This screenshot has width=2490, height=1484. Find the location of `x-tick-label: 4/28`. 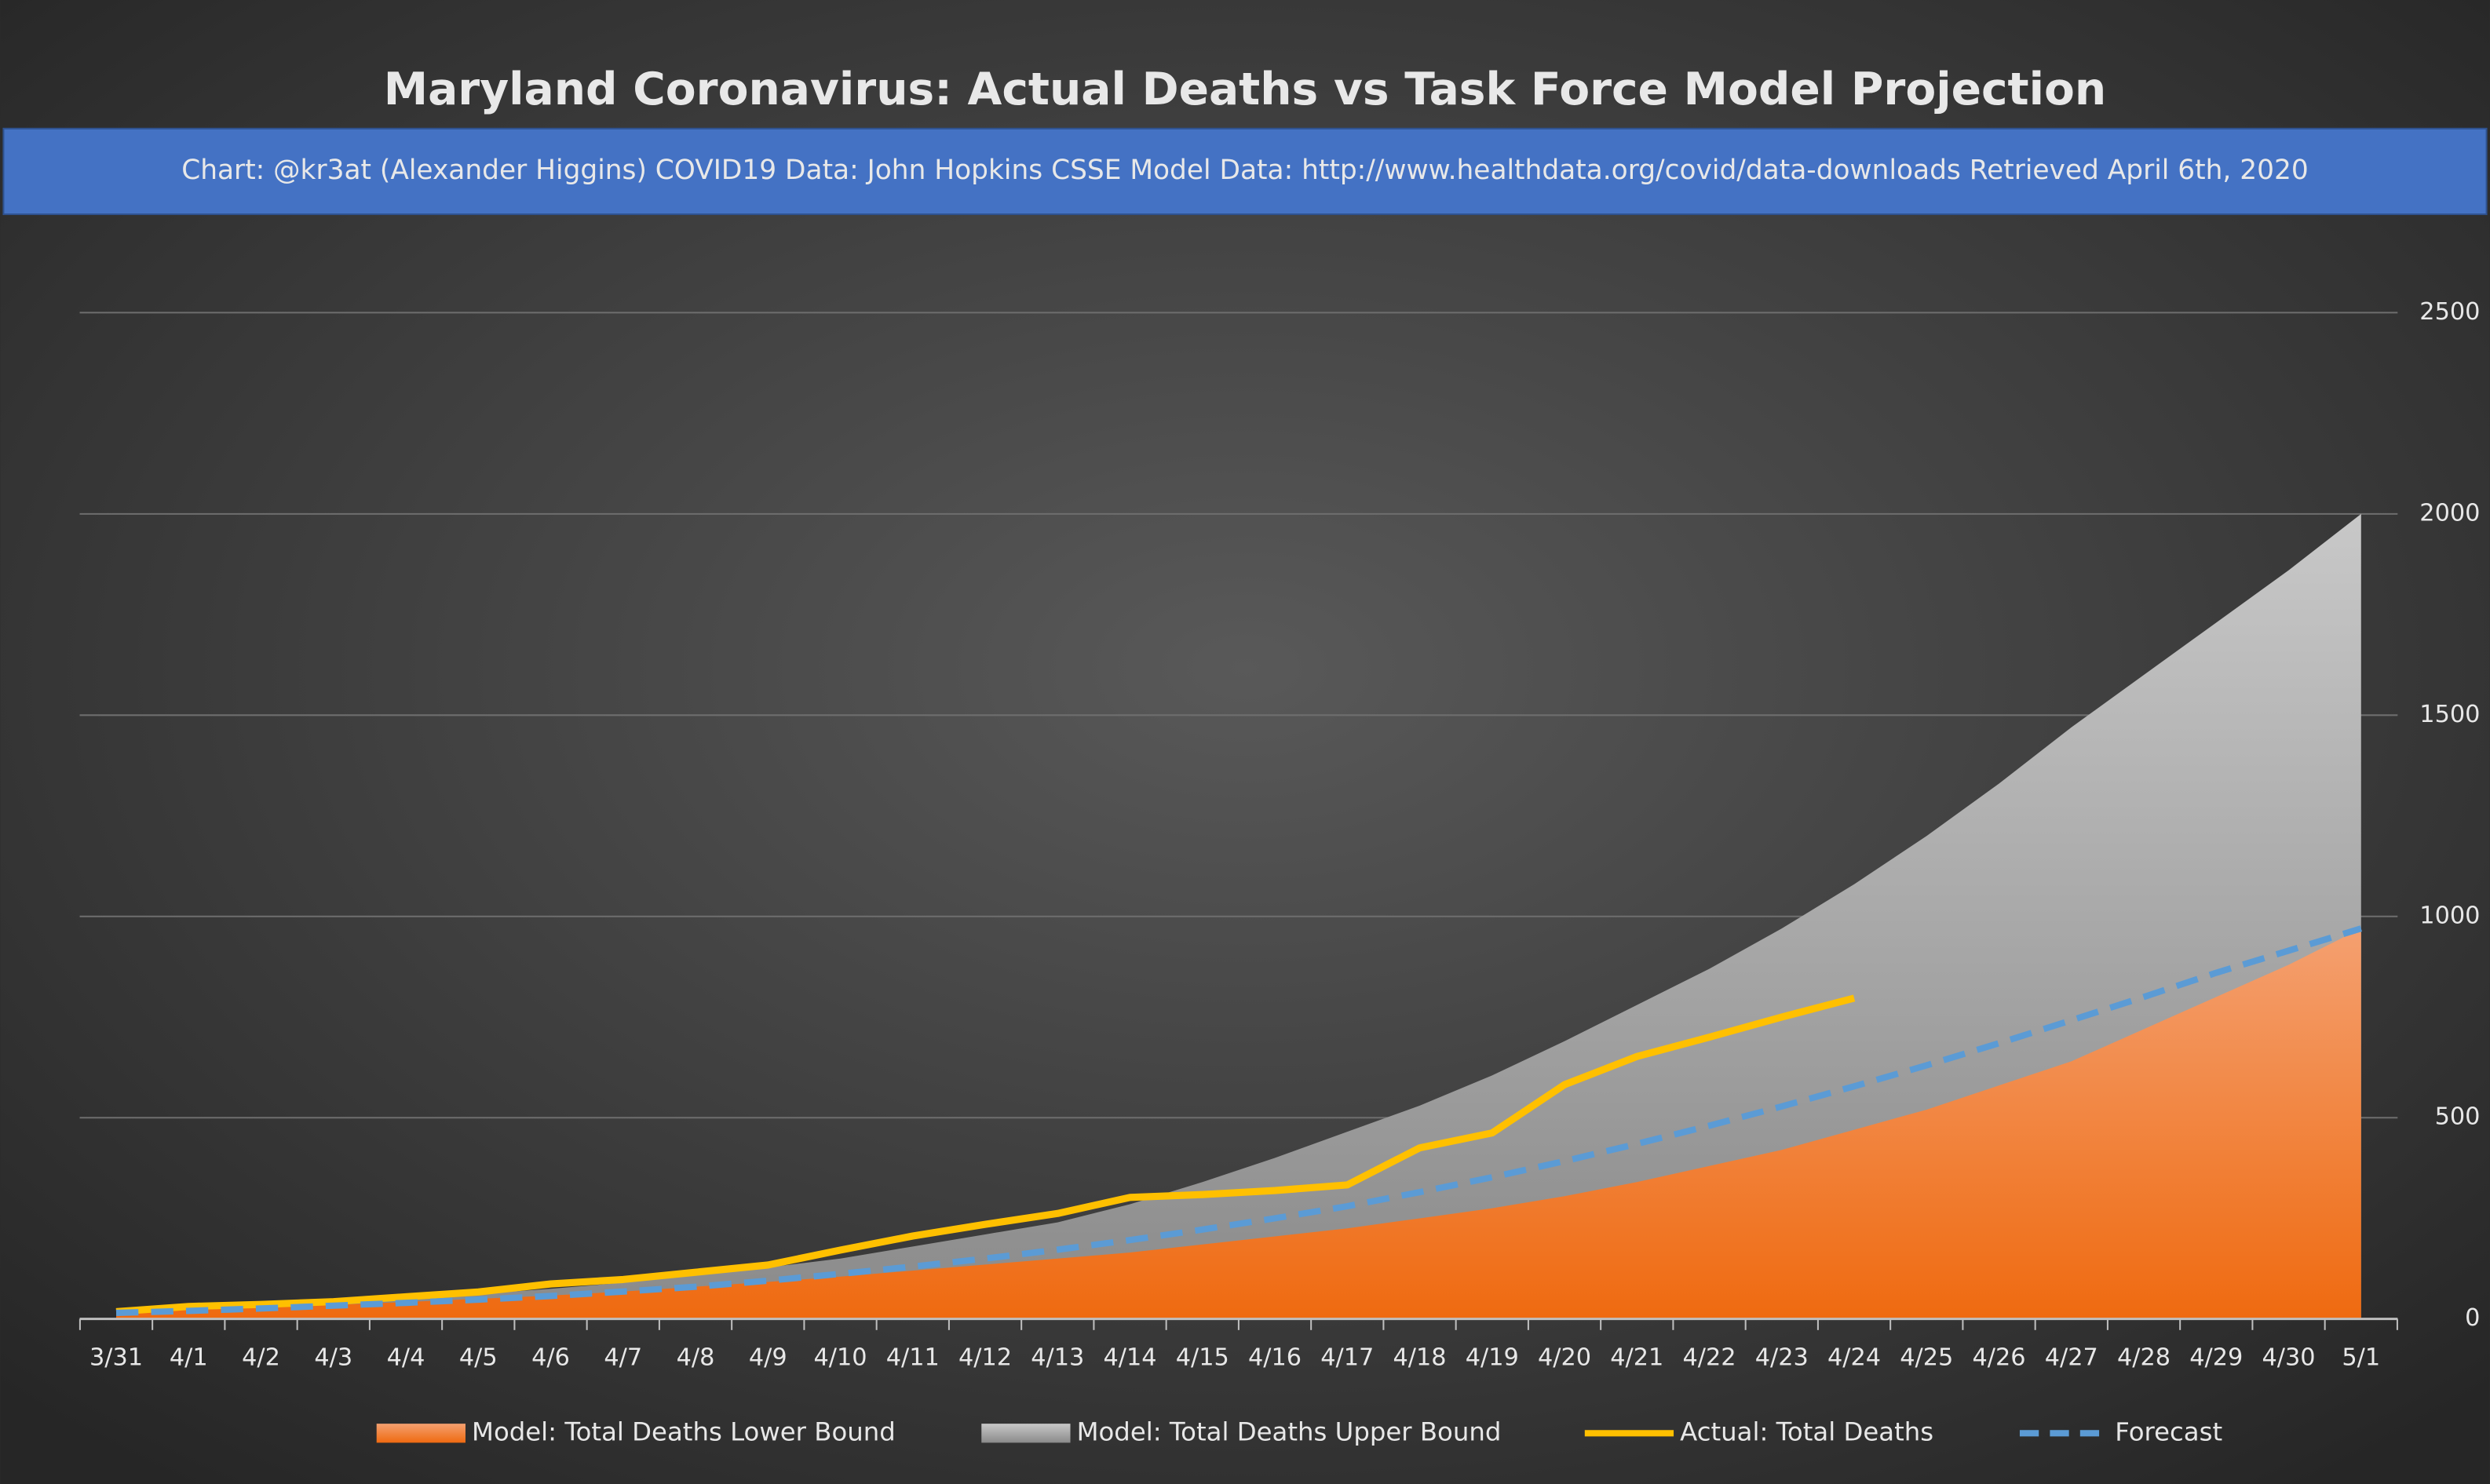

x-tick-label: 4/28 is located at coordinates (2144, 1358).